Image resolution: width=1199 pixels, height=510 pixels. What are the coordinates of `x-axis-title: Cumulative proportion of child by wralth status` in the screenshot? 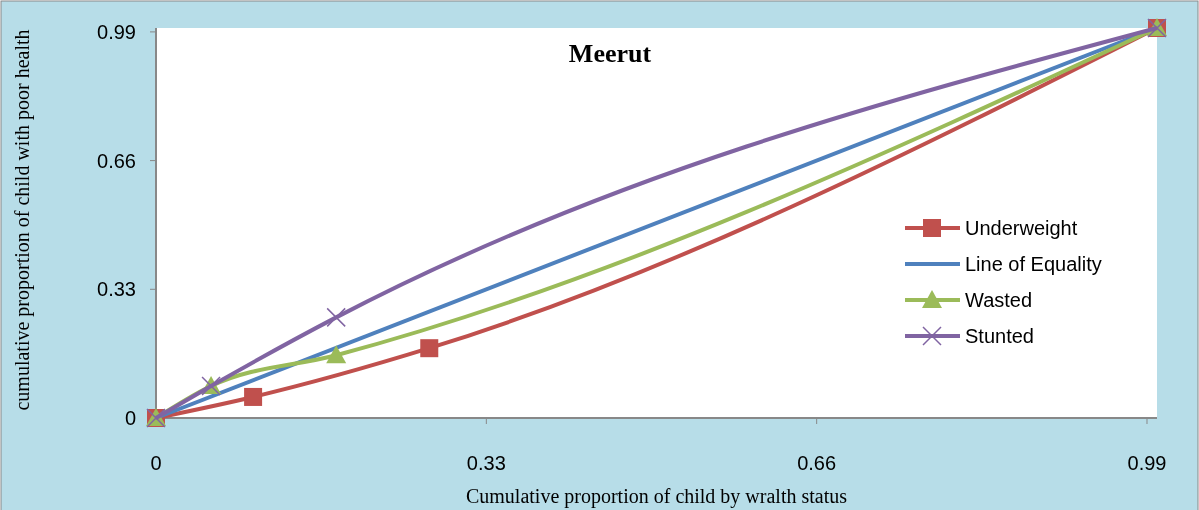 It's located at (656, 496).